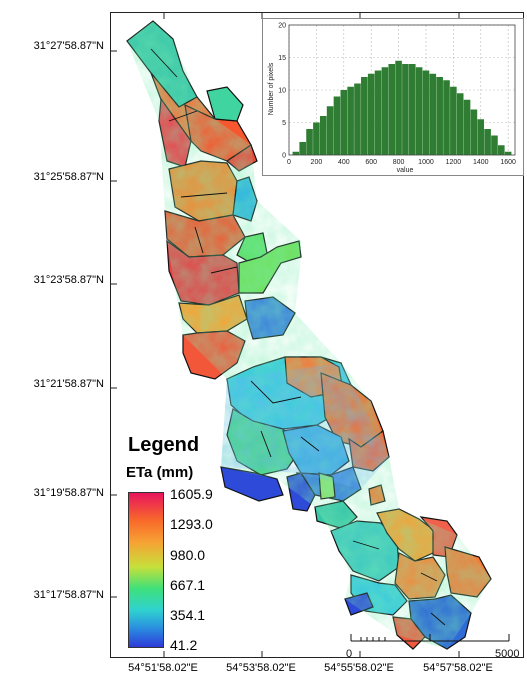  What do you see at coordinates (188, 555) in the screenshot?
I see `ramp-value: 980.0` at bounding box center [188, 555].